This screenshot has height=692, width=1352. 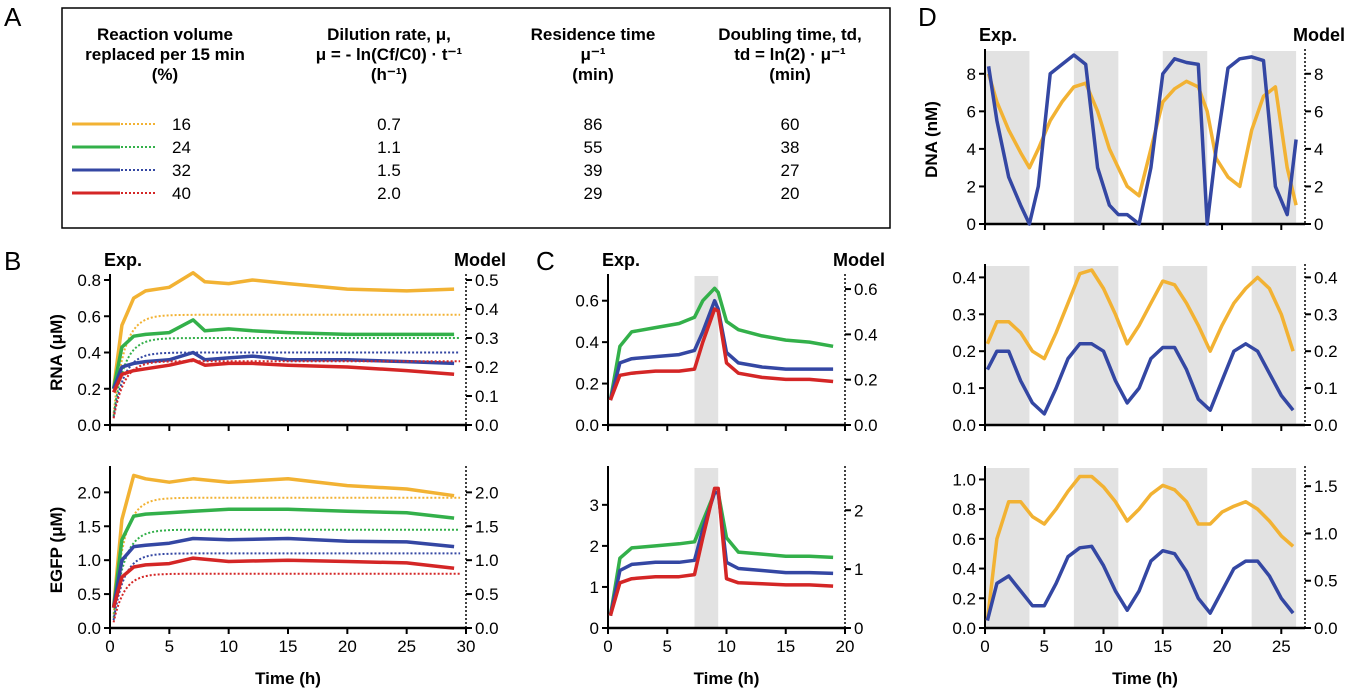 I want to click on table-cell: 1.5, so click(x=389, y=170).